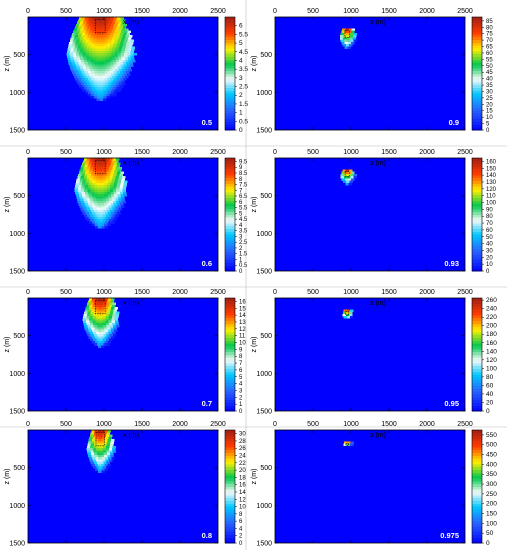 The width and height of the screenshot is (507, 550). Describe the element at coordinates (489, 54) in the screenshot. I see `colorbar-tick-label: 60` at that location.